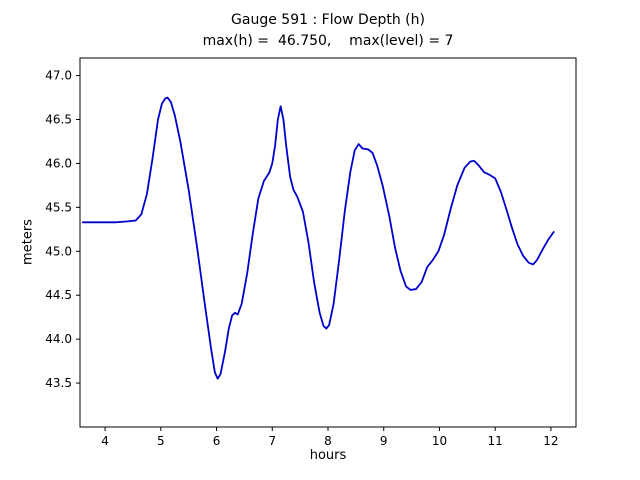 The width and height of the screenshot is (640, 480). Describe the element at coordinates (272, 441) in the screenshot. I see `x-tick-label: 7` at that location.